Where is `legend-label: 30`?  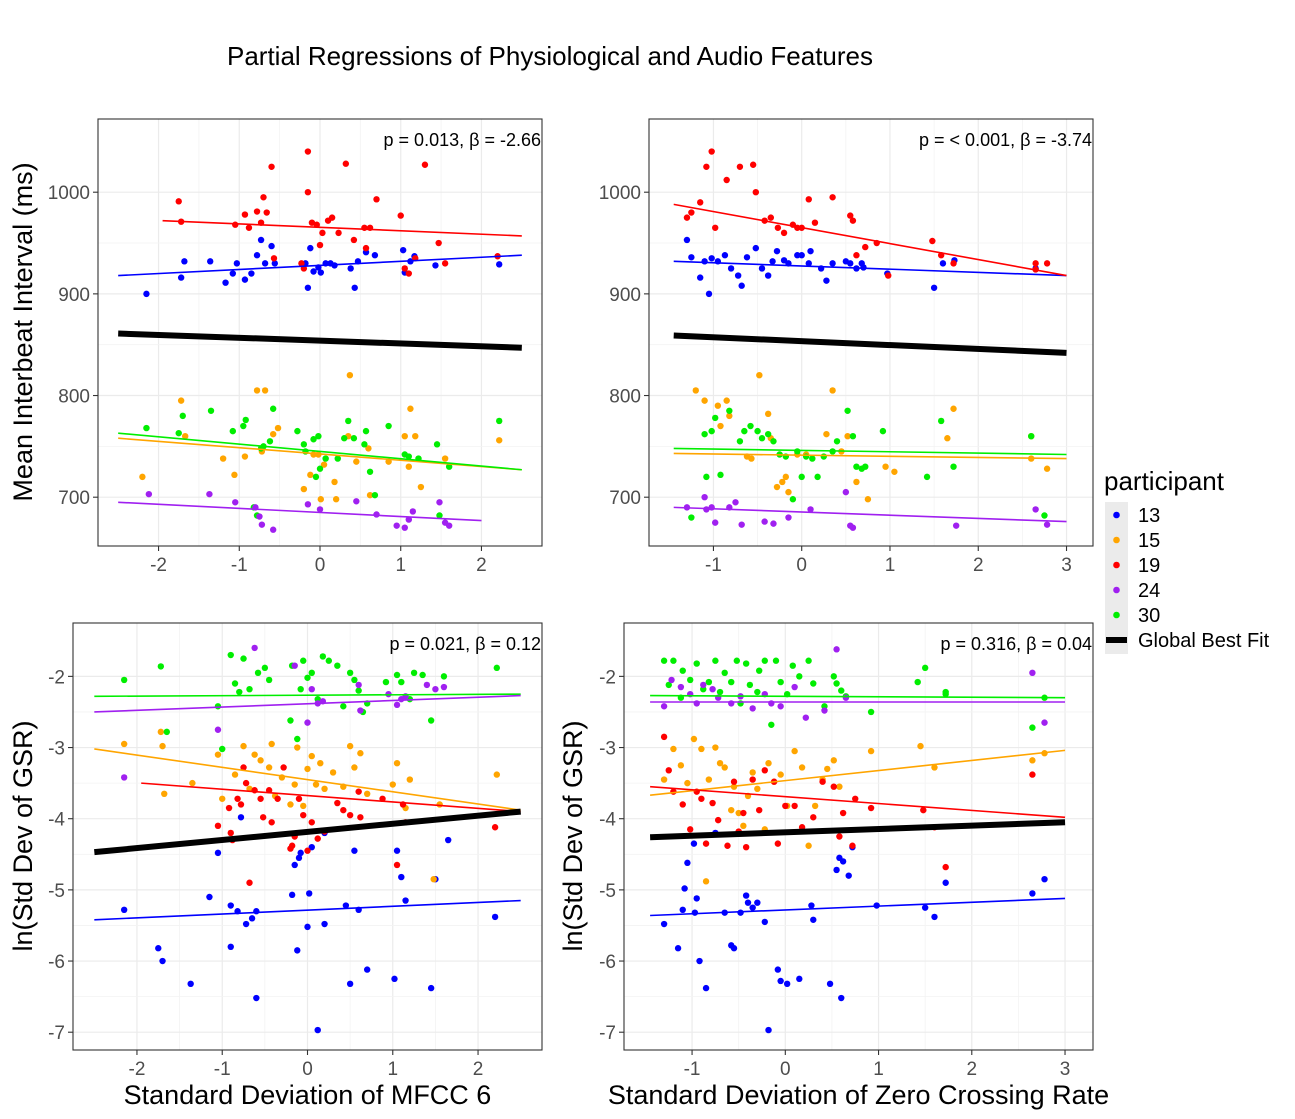 legend-label: 30 is located at coordinates (1149, 616).